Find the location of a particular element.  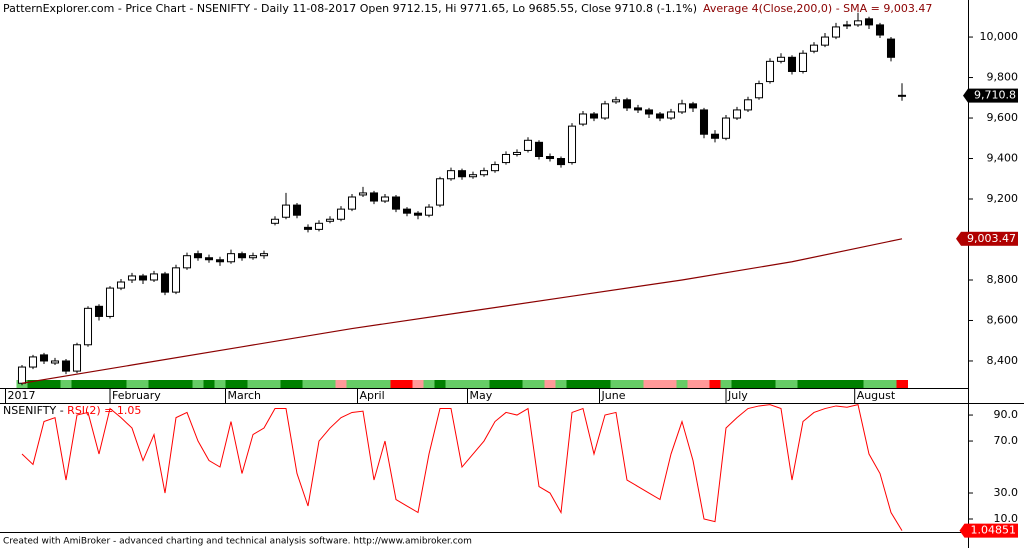

y-tick-label: 9,800 is located at coordinates (1003, 77).